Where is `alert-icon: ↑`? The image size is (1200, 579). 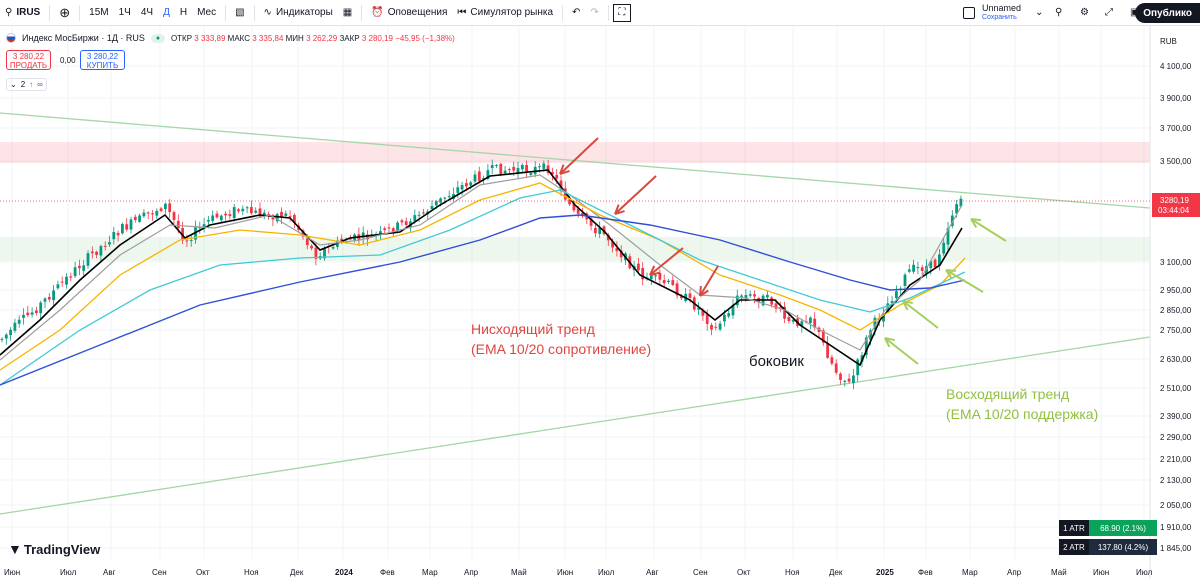
alert-icon: ↑ is located at coordinates (31, 84).